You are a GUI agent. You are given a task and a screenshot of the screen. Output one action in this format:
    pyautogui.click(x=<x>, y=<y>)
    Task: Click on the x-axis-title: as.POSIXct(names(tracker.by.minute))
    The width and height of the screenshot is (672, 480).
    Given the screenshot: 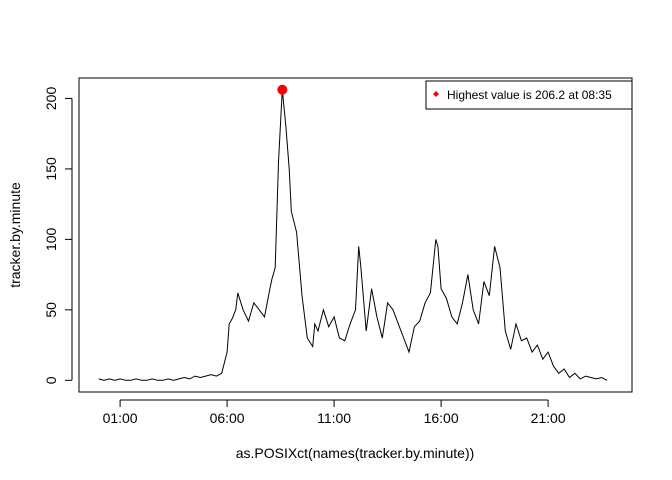 What is the action you would take?
    pyautogui.click(x=355, y=453)
    